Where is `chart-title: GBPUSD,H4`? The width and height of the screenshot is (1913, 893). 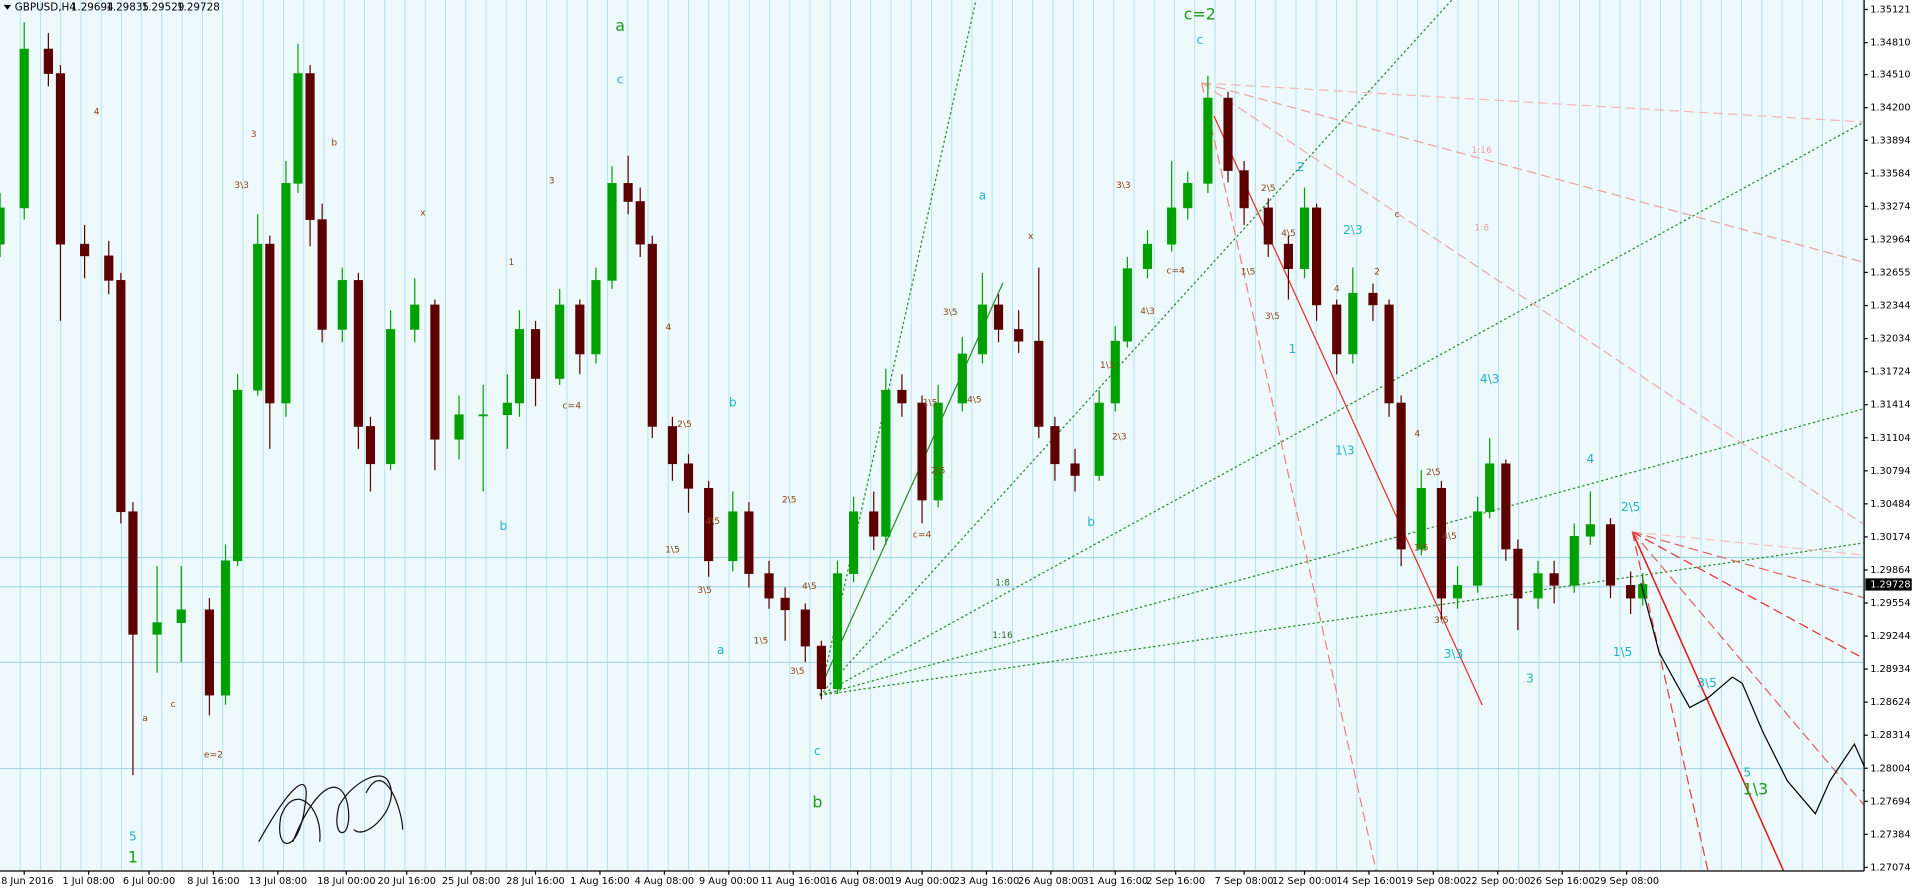 chart-title: GBPUSD,H4 is located at coordinates (46, 7).